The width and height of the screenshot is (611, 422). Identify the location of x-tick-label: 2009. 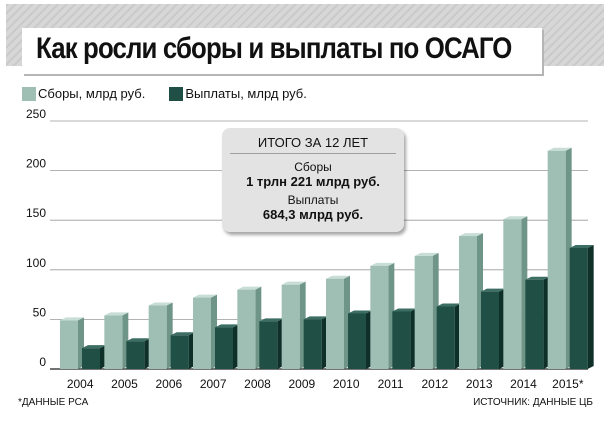
(301, 384).